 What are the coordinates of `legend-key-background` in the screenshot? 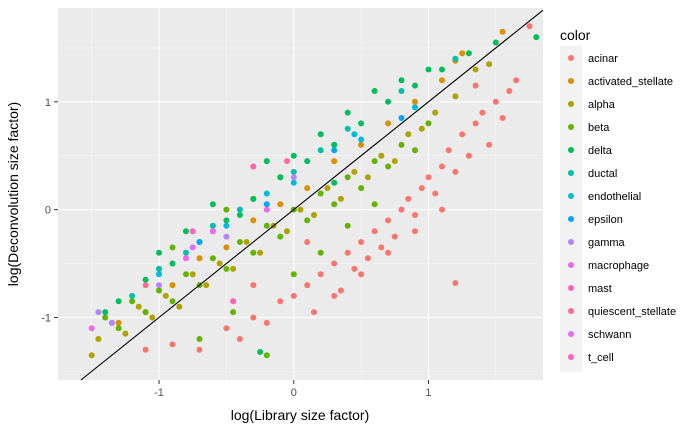 It's located at (571, 209).